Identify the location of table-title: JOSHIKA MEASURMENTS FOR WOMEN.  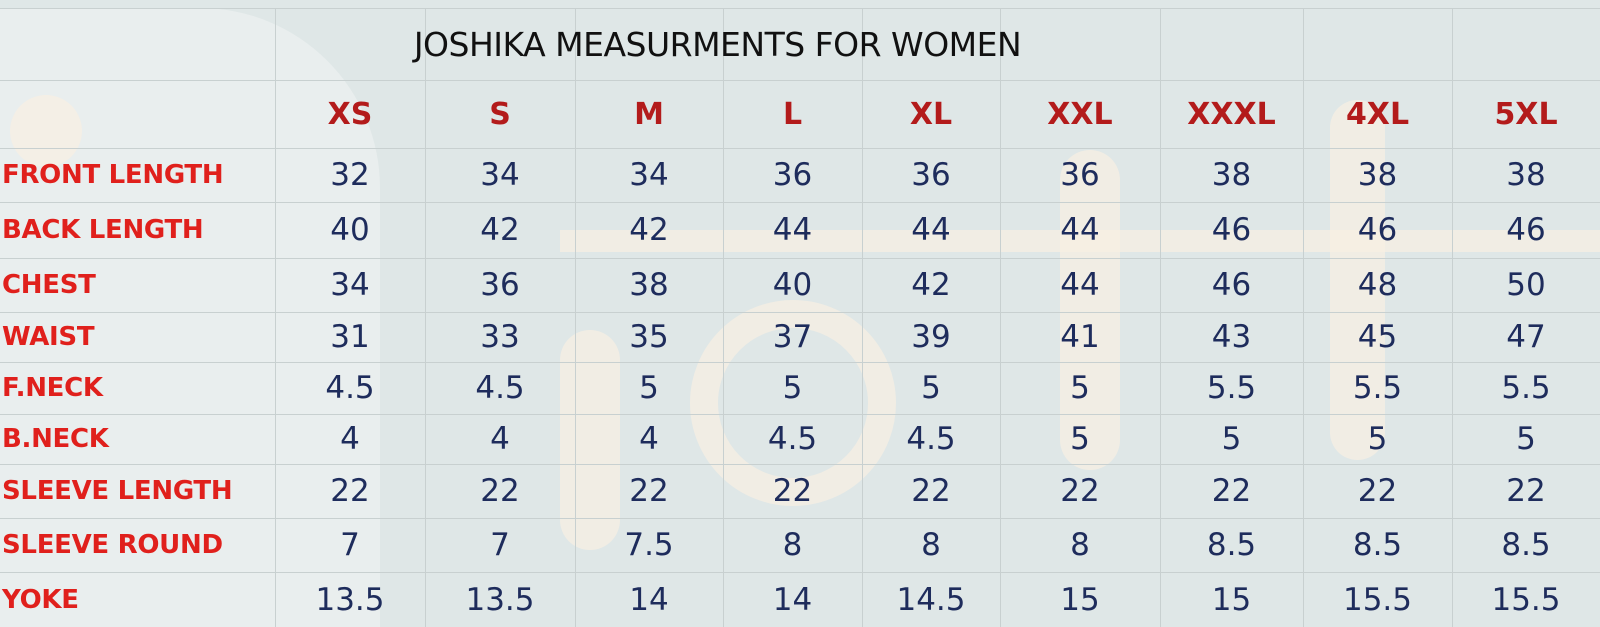
(717, 44).